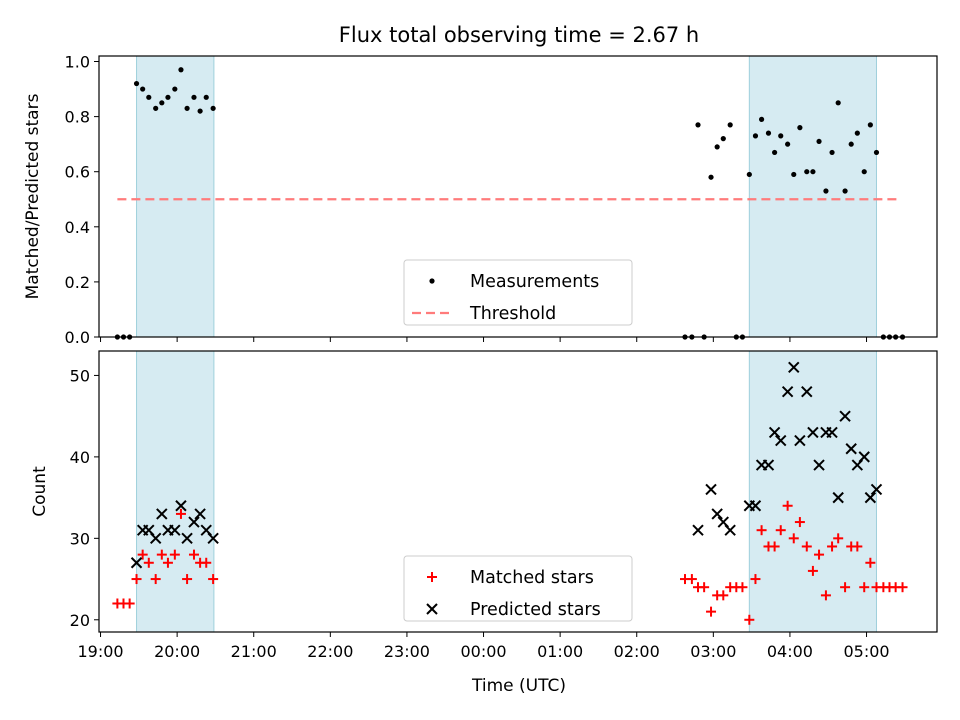 This screenshot has width=960, height=720. What do you see at coordinates (560, 651) in the screenshot?
I see `x-tick-label: 01:00` at bounding box center [560, 651].